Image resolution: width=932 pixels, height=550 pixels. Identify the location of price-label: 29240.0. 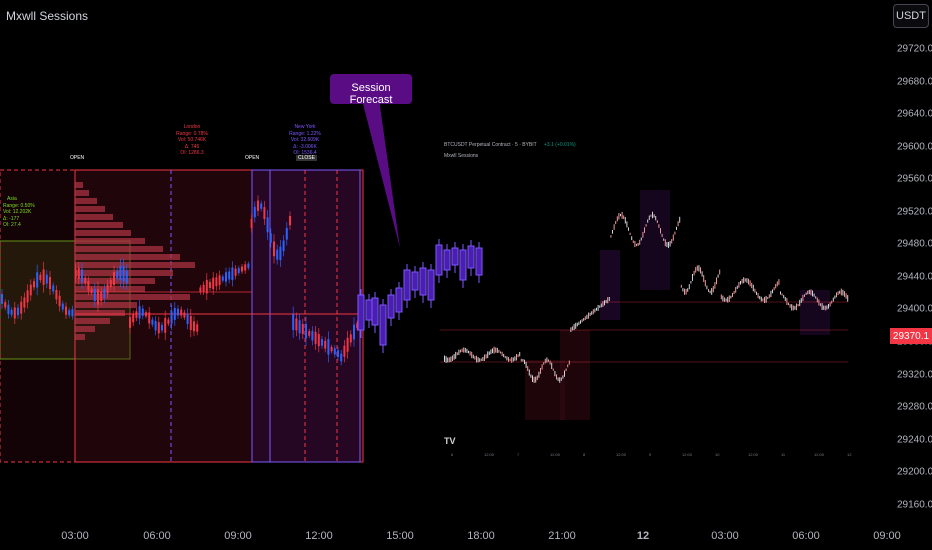
(914, 440).